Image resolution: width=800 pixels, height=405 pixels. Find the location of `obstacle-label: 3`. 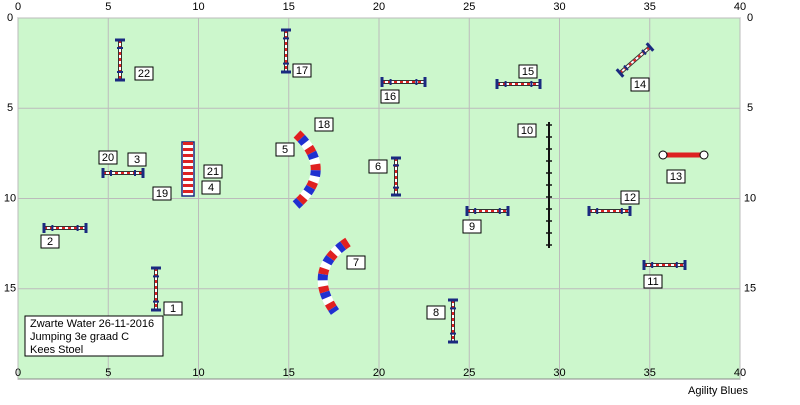

obstacle-label: 3 is located at coordinates (137, 159).